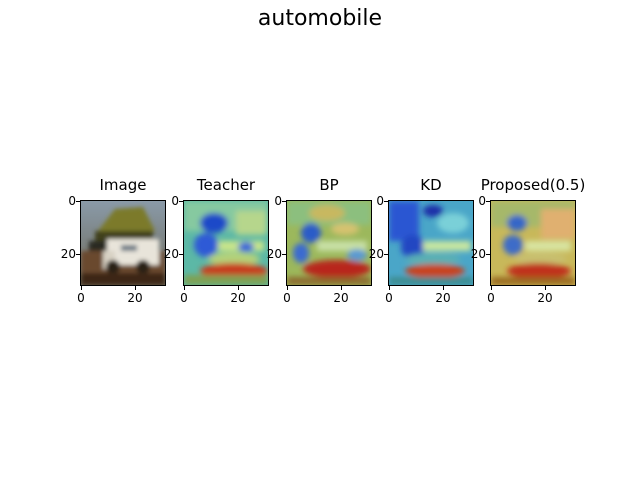  What do you see at coordinates (320, 18) in the screenshot?
I see `figure-title: automobile` at bounding box center [320, 18].